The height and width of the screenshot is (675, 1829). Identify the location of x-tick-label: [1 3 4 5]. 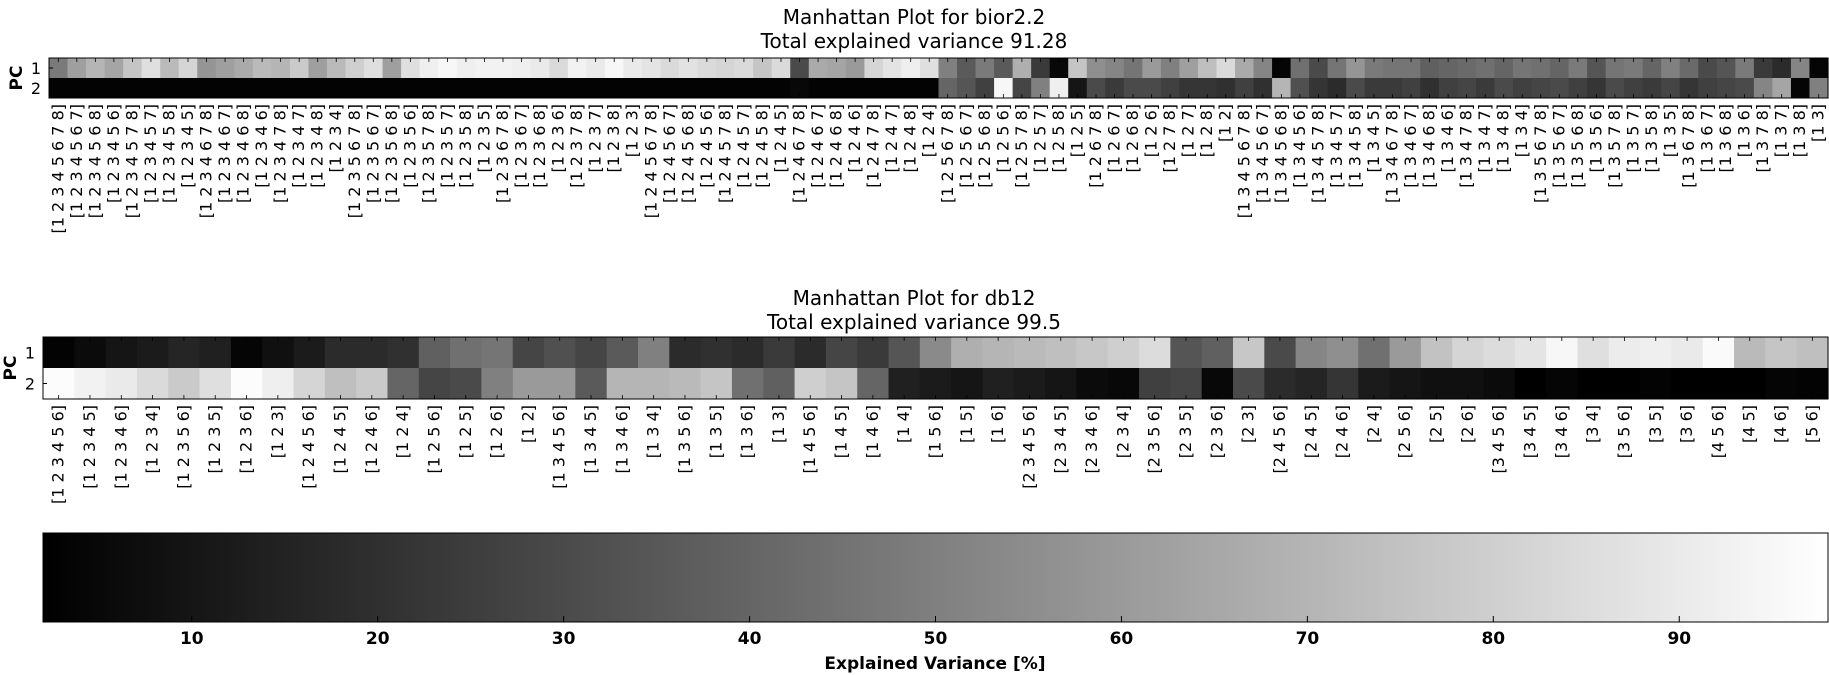
(590, 439).